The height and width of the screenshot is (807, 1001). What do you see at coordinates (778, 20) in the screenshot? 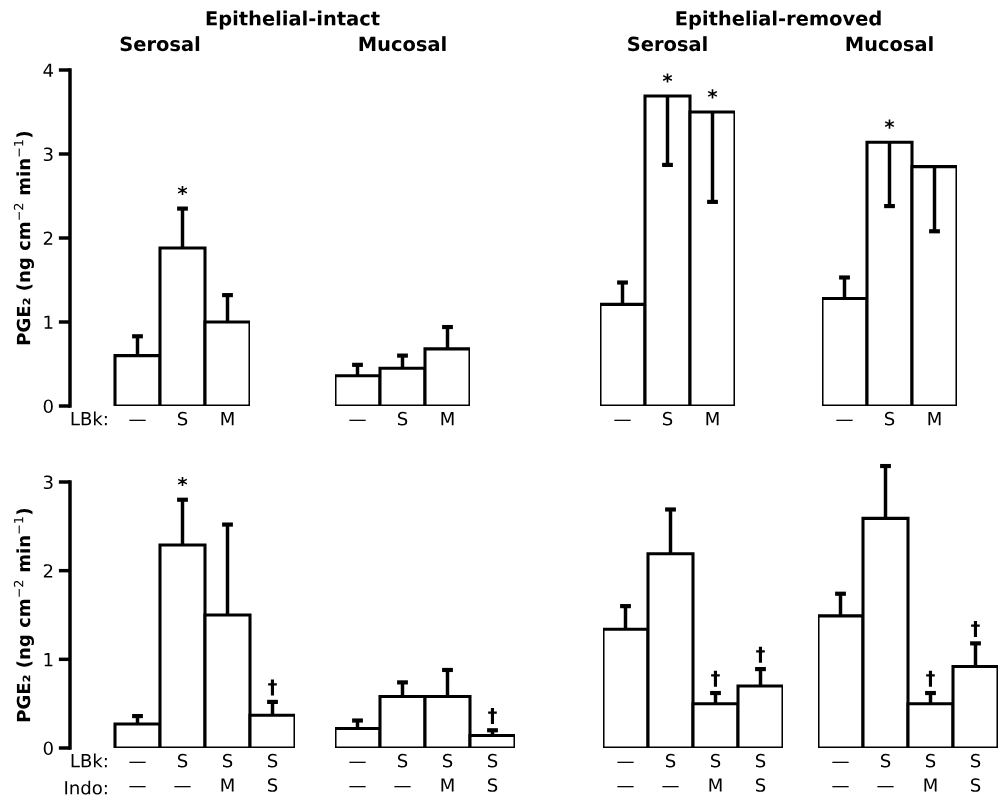
I see `text: Epithelial-removed` at bounding box center [778, 20].